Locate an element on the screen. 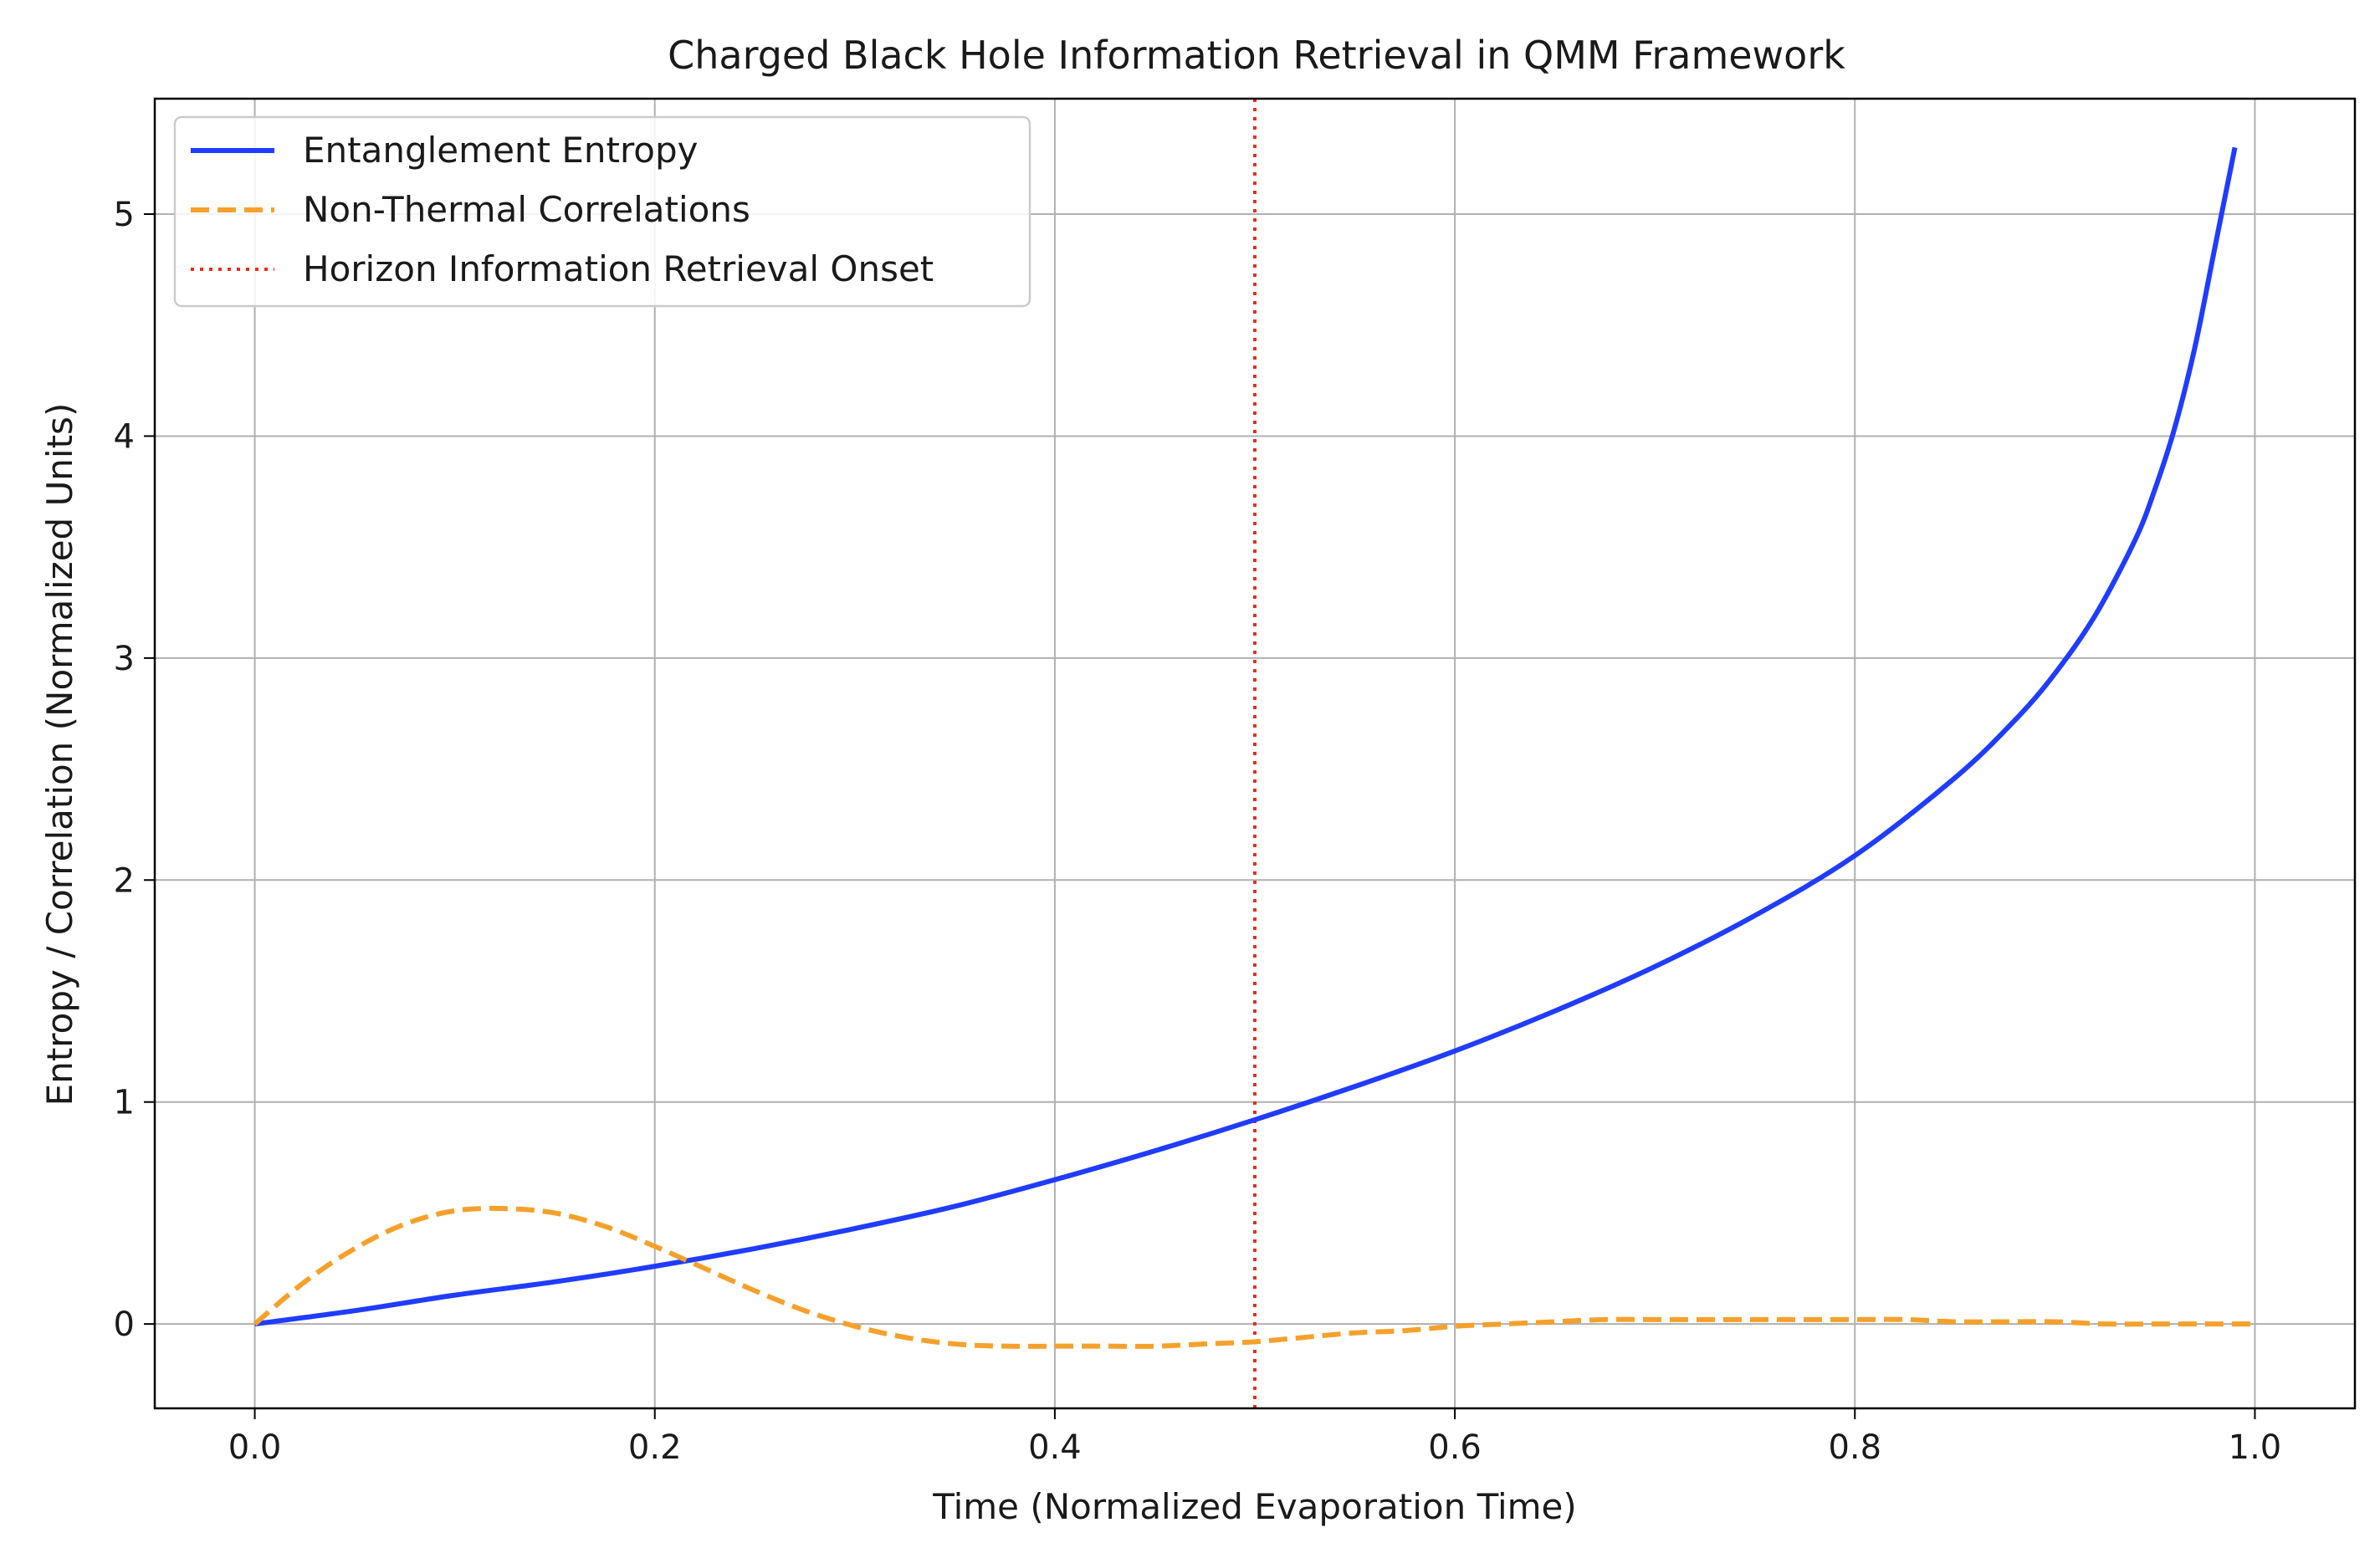  y-tick-label: 2 is located at coordinates (124, 880).